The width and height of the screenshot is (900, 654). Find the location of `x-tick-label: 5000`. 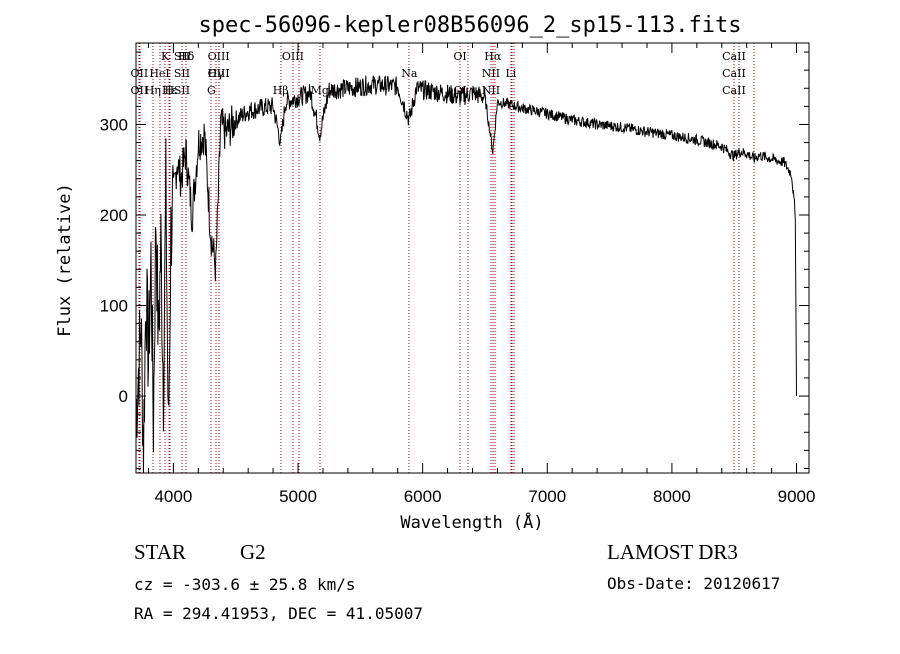

x-tick-label: 5000 is located at coordinates (298, 496).